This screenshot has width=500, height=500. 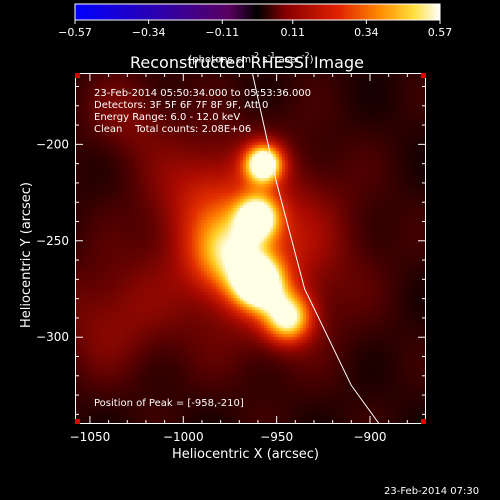 I want to click on colorbar-units: (photons cm-2 s-1 asec-2), so click(x=251, y=58).